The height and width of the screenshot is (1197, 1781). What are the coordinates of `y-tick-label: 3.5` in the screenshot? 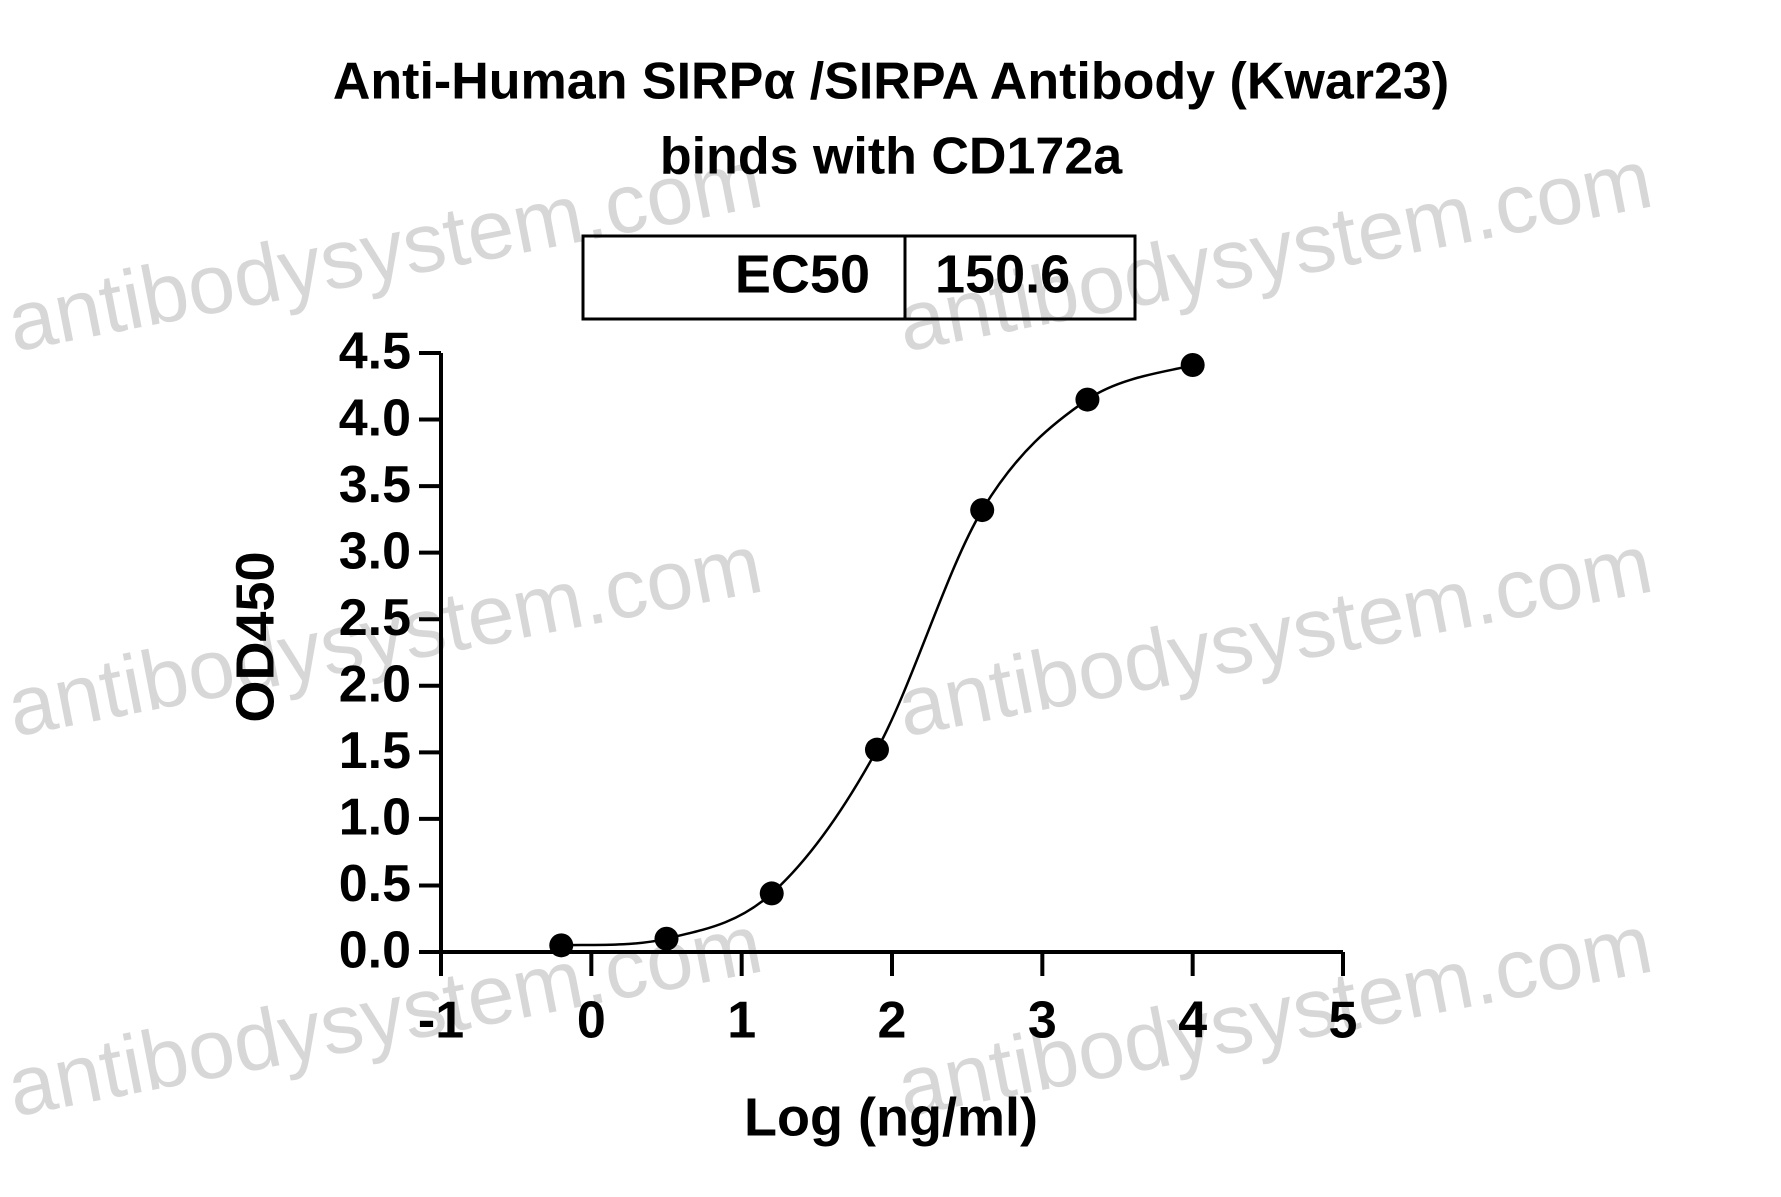 It's located at (375, 485).